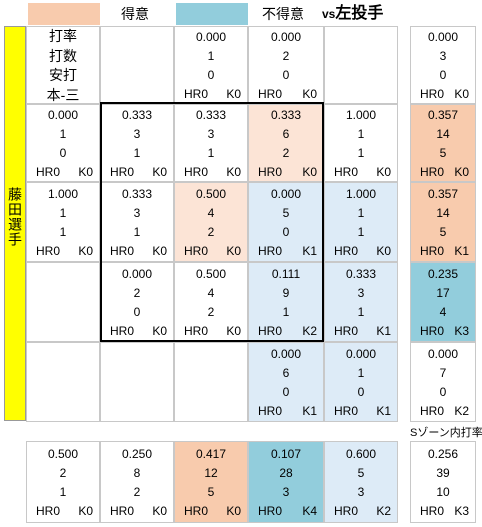 Image resolution: width=482 pixels, height=527 pixels. What do you see at coordinates (443, 143) in the screenshot?
I see `row-total-cell: 0.357 14 5 HR0 K0` at bounding box center [443, 143].